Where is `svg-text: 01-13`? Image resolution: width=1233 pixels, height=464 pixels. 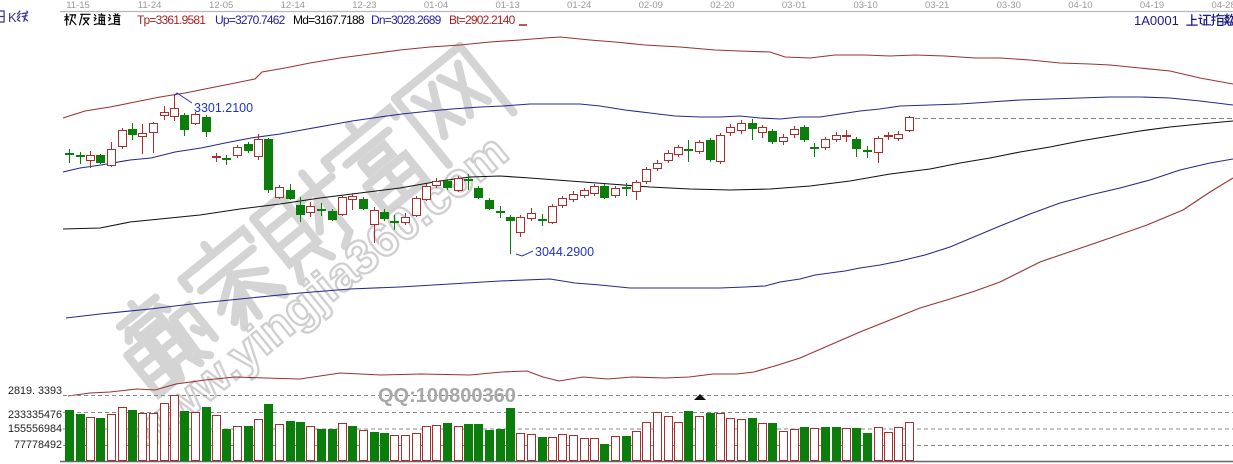 svg-text: 01-13 is located at coordinates (507, 5).